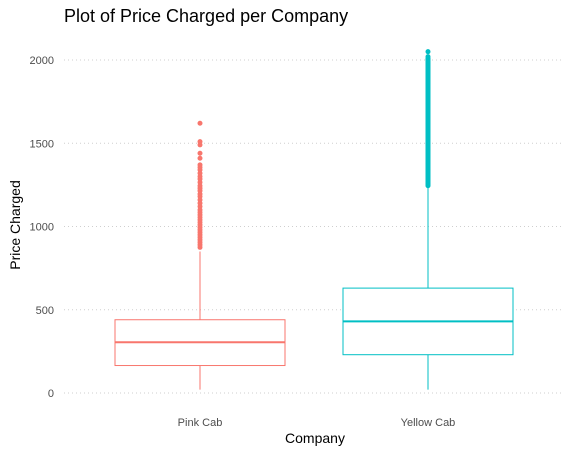  Describe the element at coordinates (45, 311) in the screenshot. I see `y-tick-label: 500` at that location.